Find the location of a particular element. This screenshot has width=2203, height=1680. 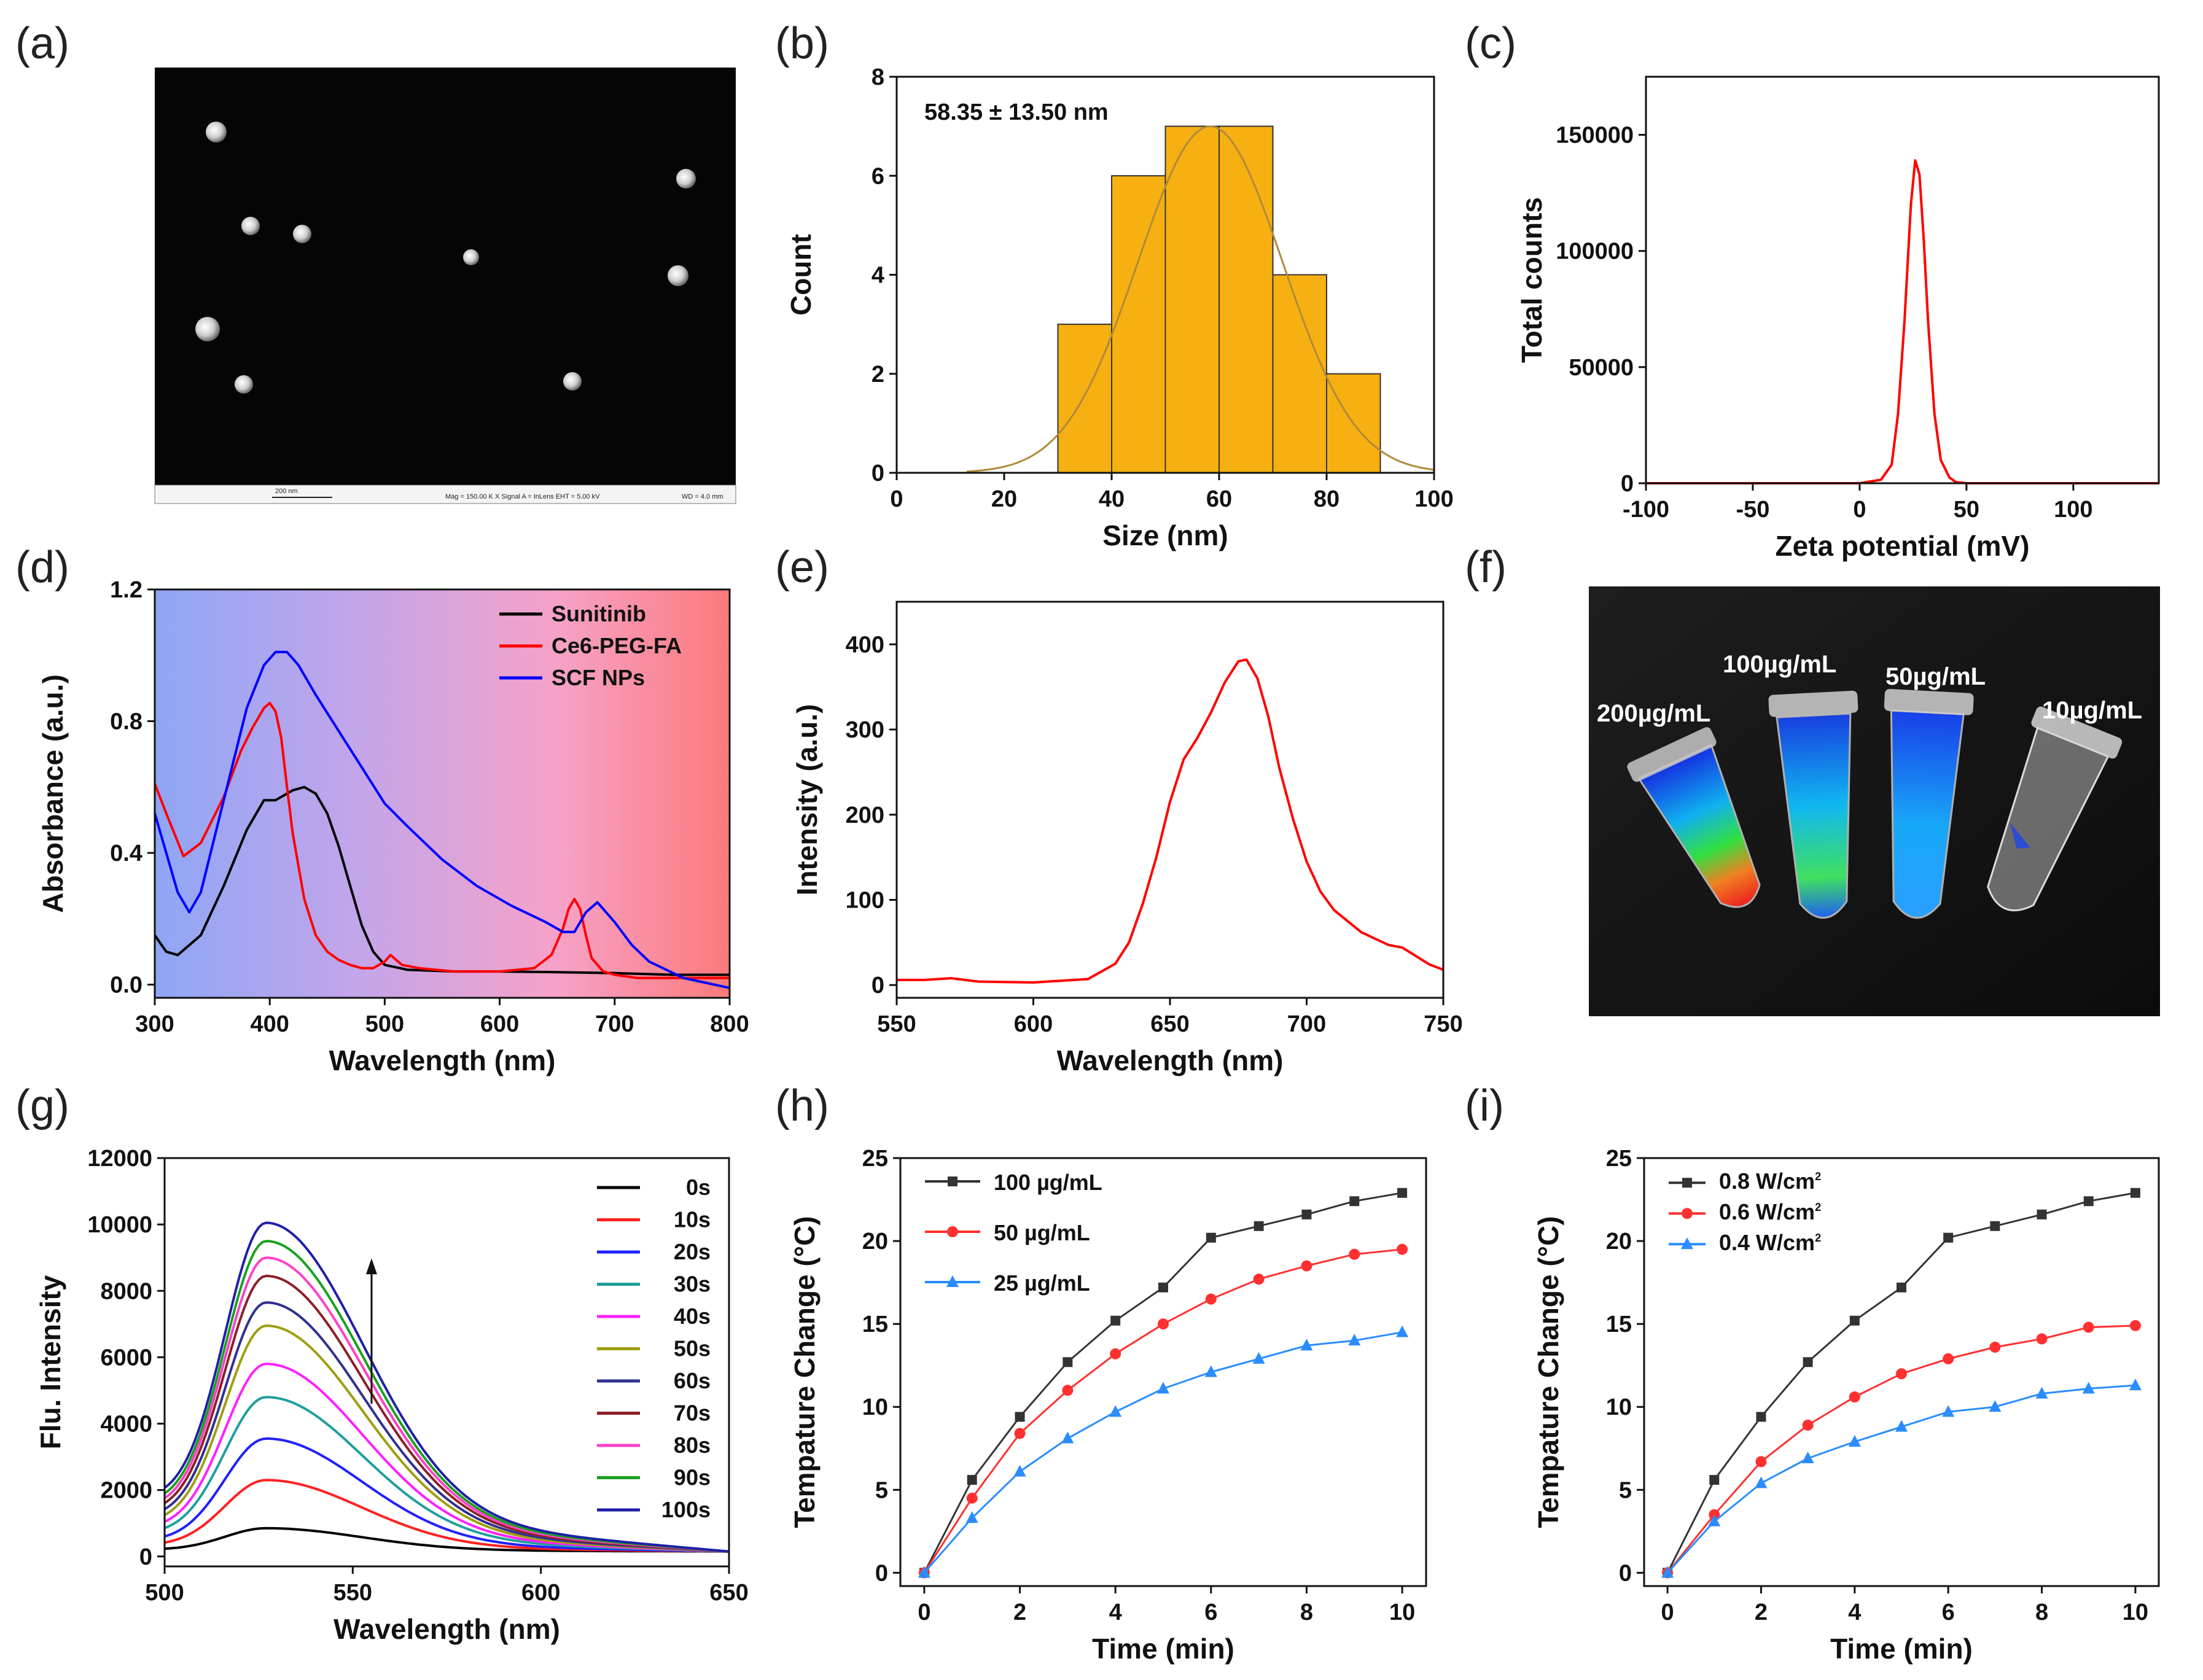

x-tick-label: 700 is located at coordinates (1307, 1024).